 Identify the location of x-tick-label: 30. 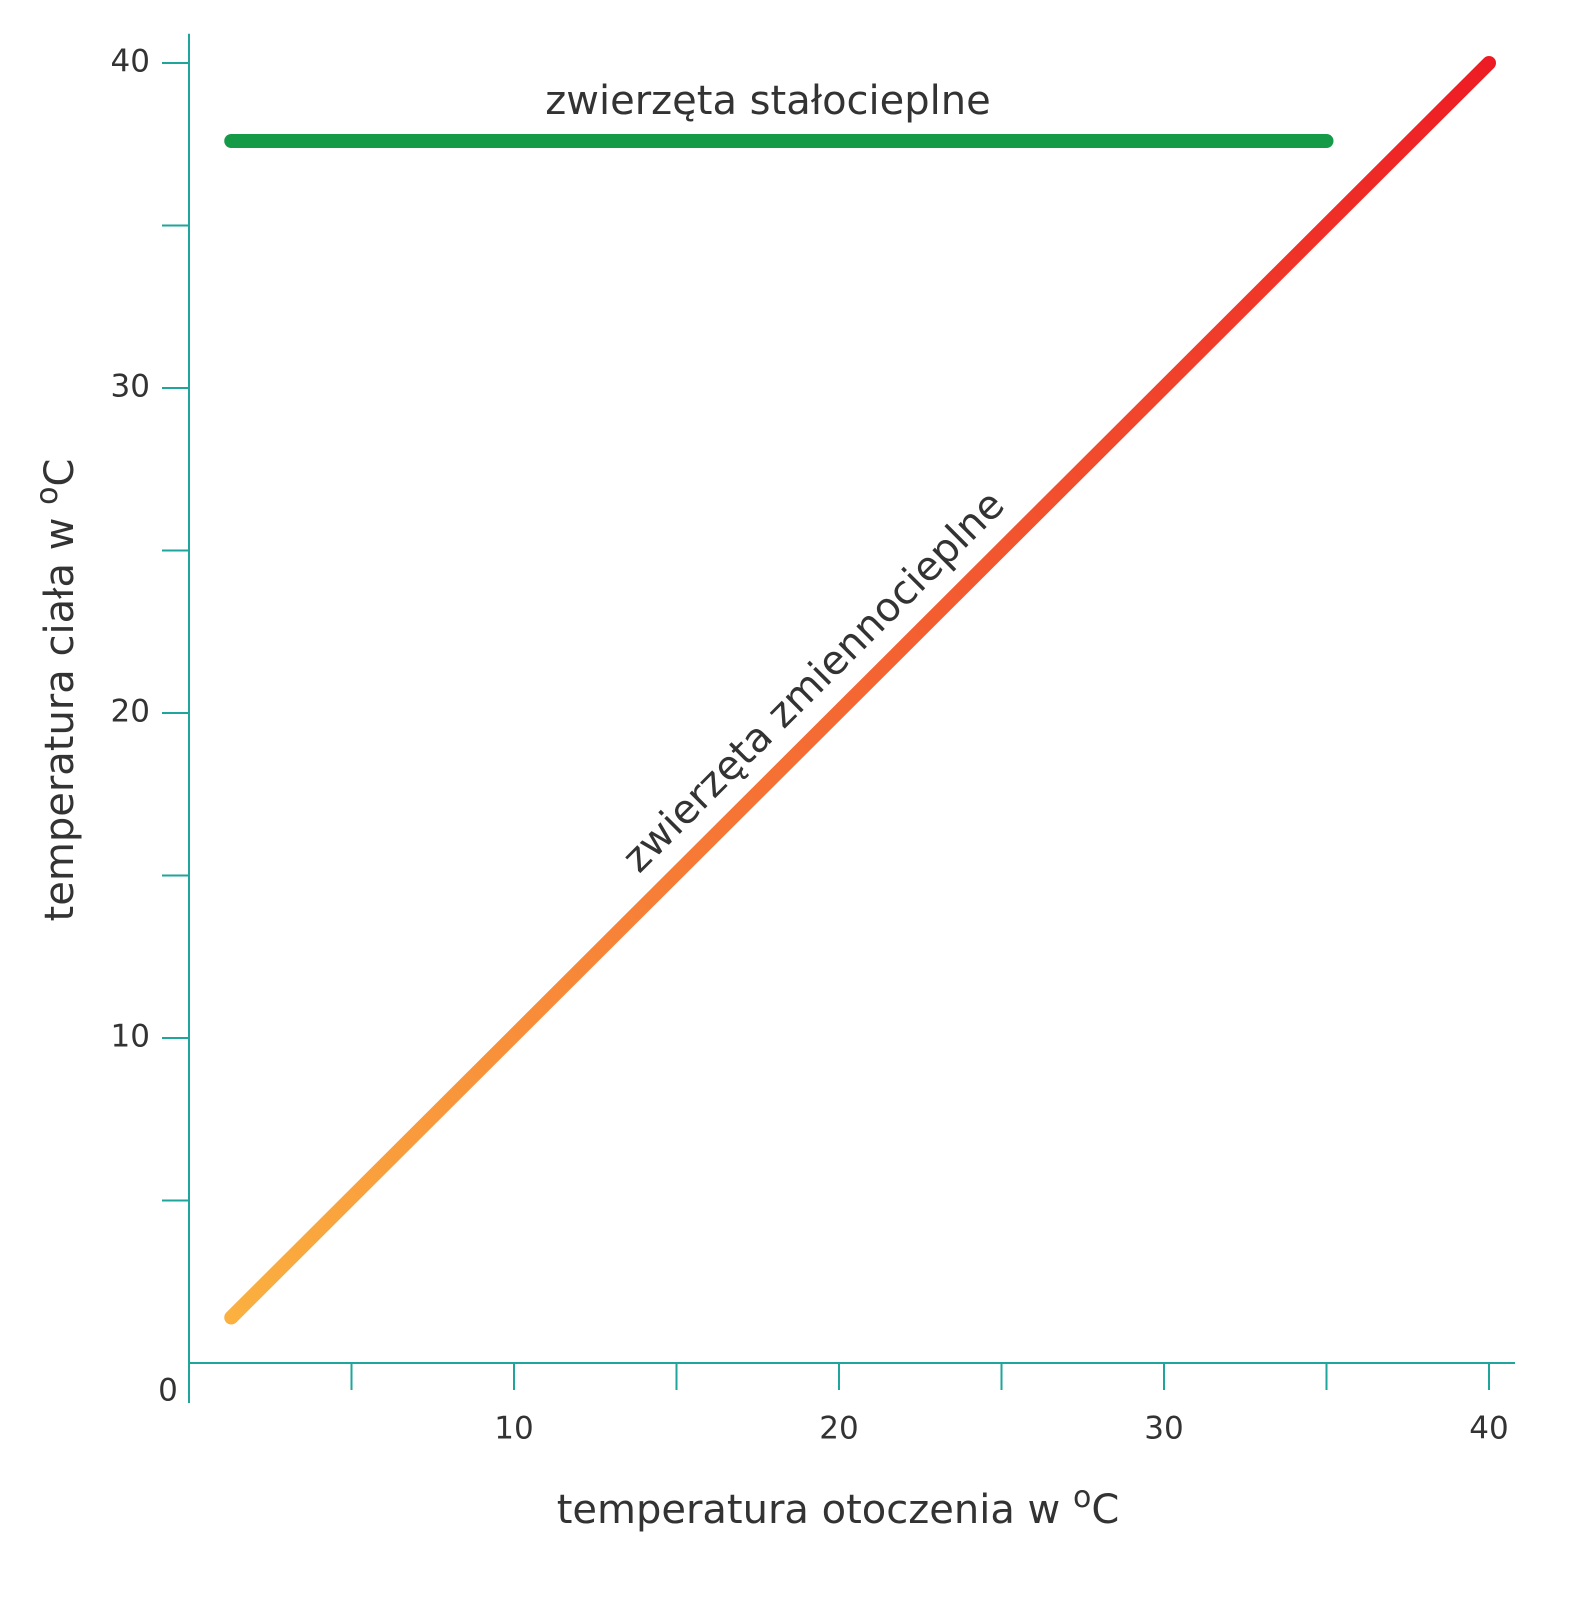
(1163, 1429).